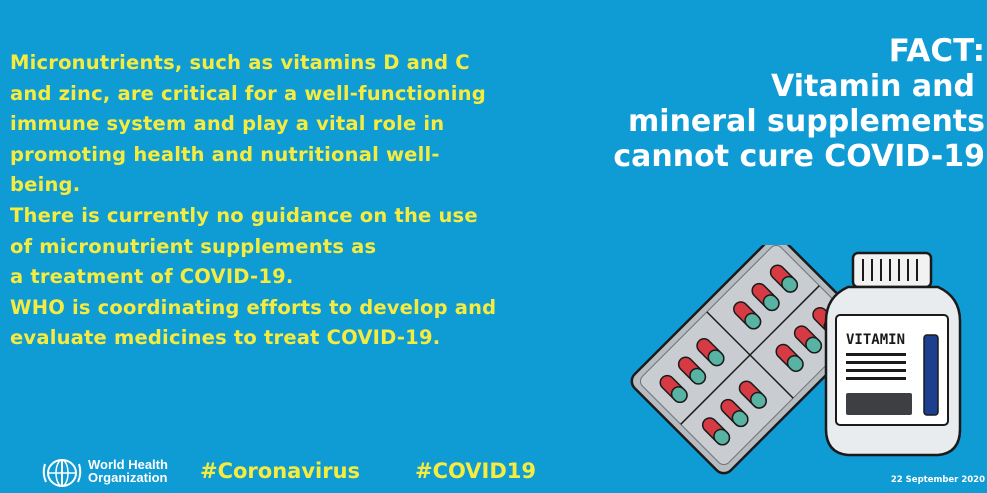 This screenshot has width=987, height=493. I want to click on hashtag-covid19: #COVID19, so click(476, 471).